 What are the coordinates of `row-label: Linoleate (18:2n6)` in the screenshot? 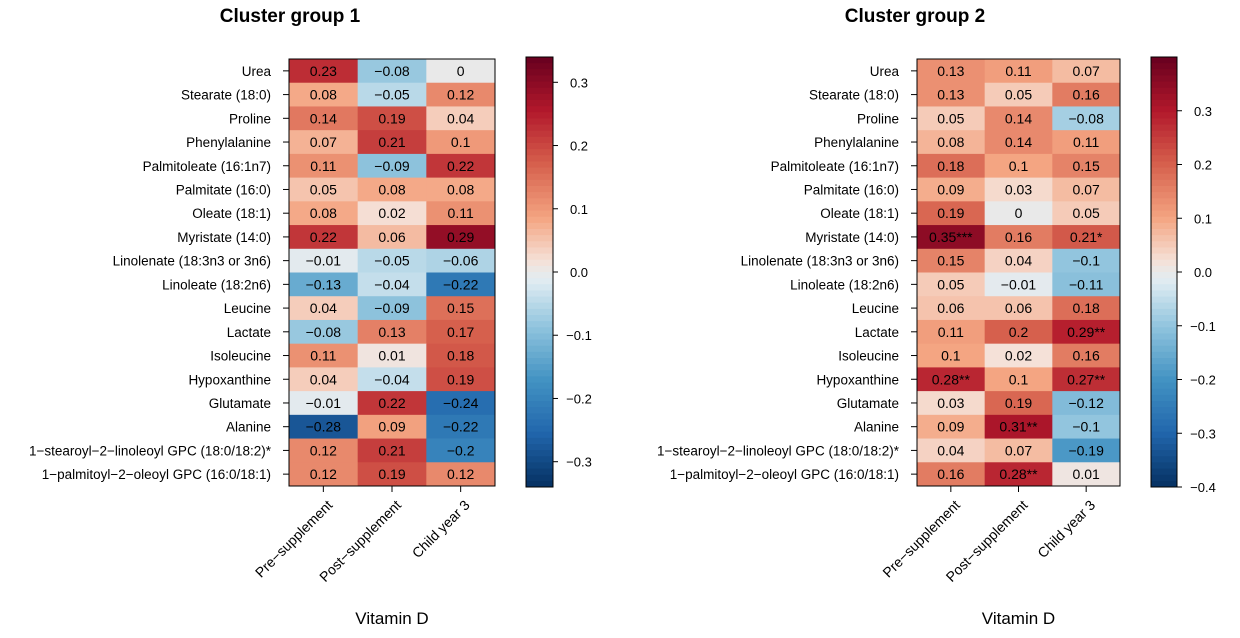 It's located at (216, 284).